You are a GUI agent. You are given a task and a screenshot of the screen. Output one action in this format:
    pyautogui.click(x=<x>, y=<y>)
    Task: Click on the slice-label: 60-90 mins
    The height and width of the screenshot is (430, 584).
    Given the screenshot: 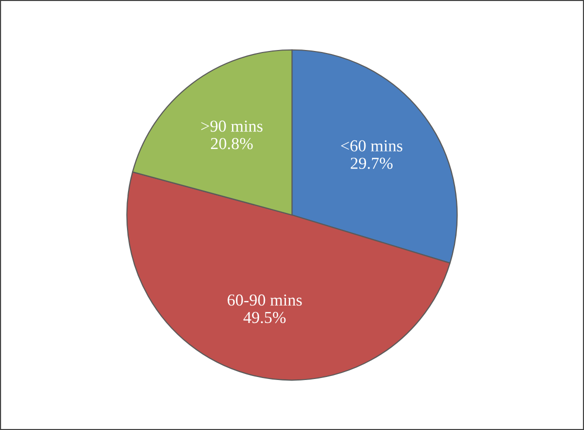 What is the action you would take?
    pyautogui.click(x=265, y=300)
    